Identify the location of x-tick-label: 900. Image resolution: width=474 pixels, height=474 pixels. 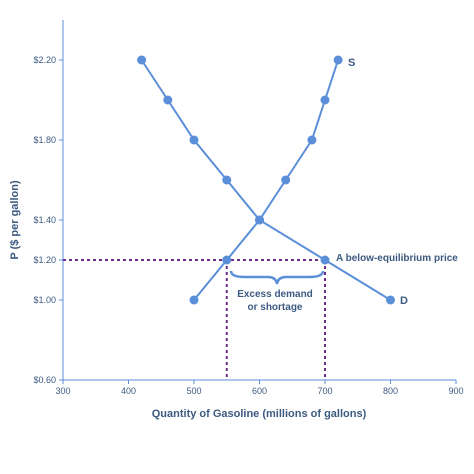
(455, 391).